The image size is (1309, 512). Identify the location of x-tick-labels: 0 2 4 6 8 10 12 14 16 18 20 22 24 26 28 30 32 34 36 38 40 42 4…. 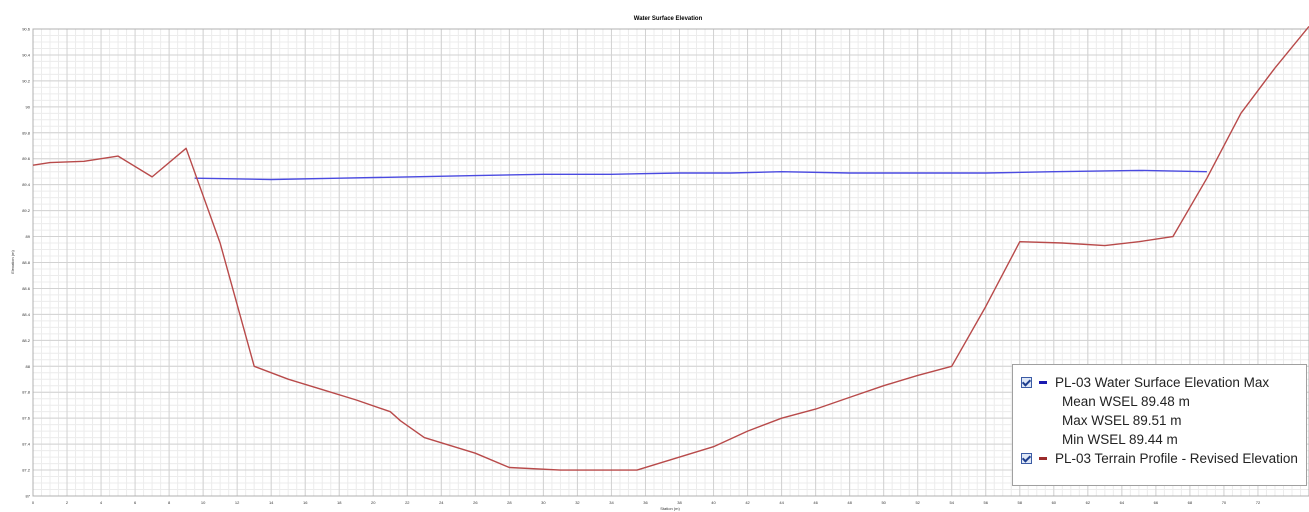
(646, 502).